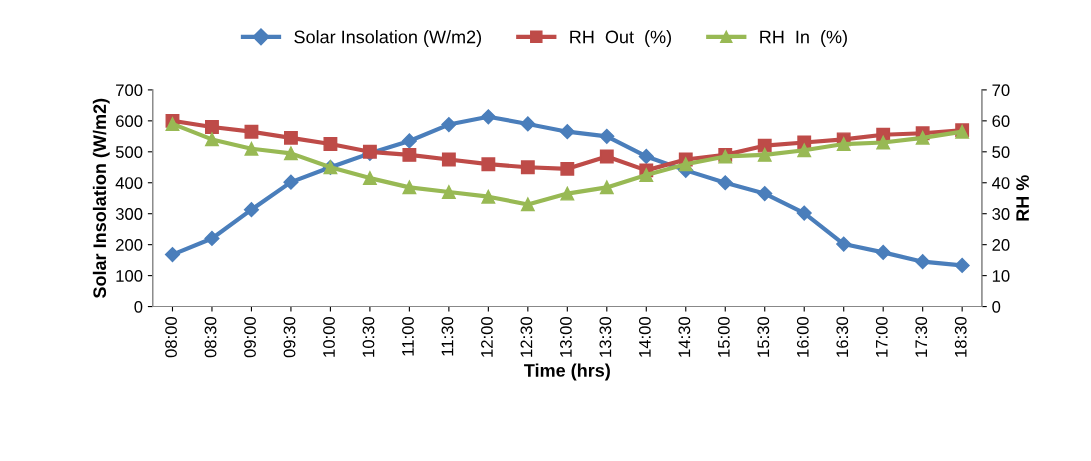 This screenshot has height=461, width=1091. What do you see at coordinates (842, 336) in the screenshot?
I see `x-tick-label: 16:30` at bounding box center [842, 336].